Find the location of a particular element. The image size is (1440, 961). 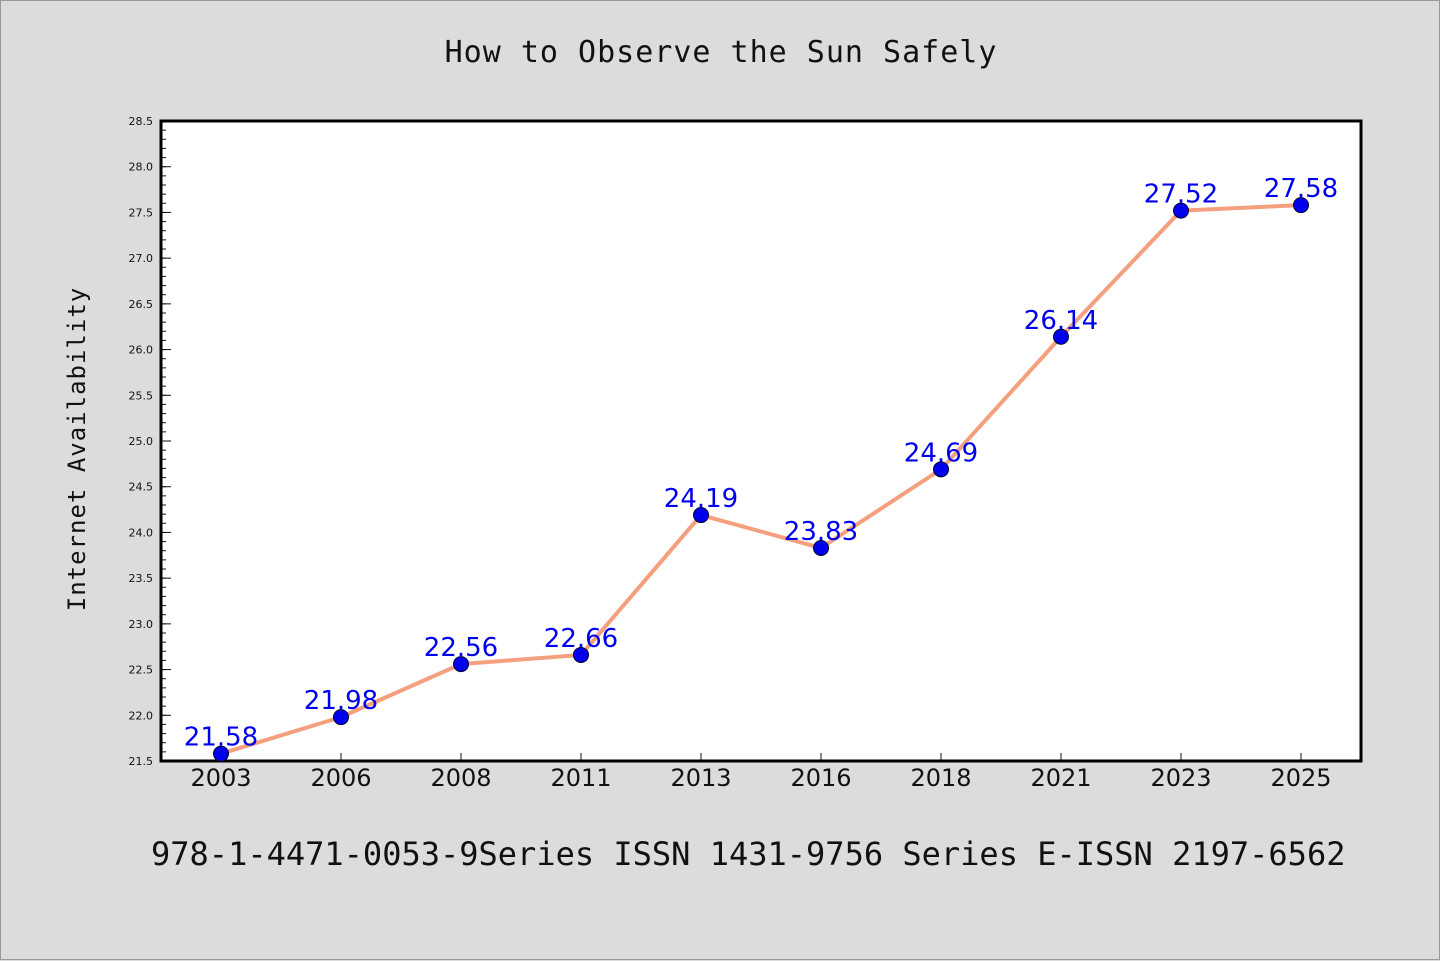

data-label: 22.66 is located at coordinates (581, 639).